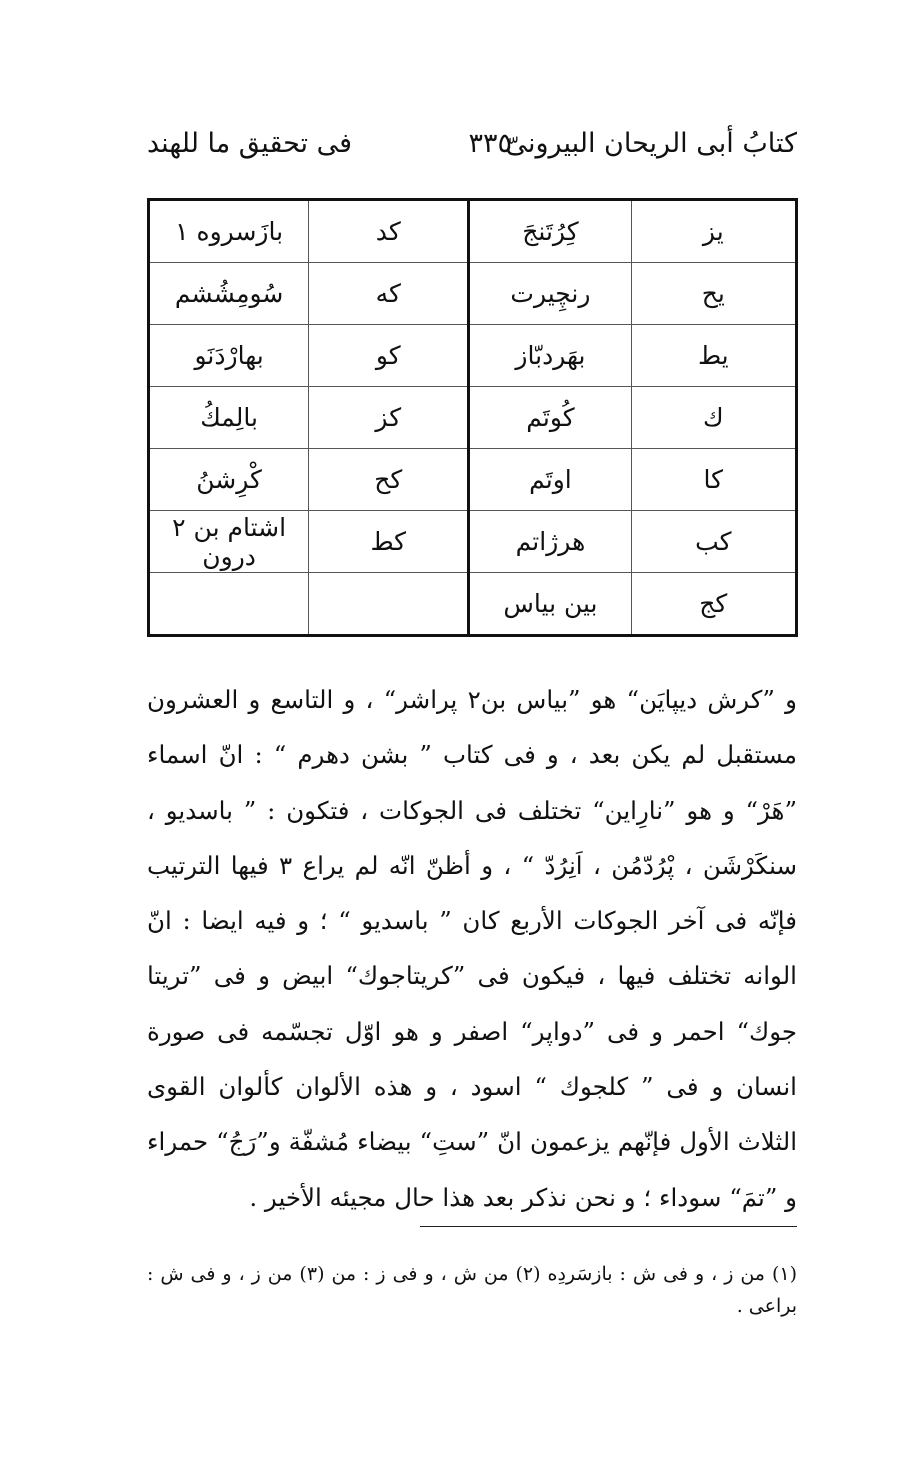 The height and width of the screenshot is (1477, 909). Describe the element at coordinates (228, 231) in the screenshot. I see `table-cell: بازَسروه ١` at that location.